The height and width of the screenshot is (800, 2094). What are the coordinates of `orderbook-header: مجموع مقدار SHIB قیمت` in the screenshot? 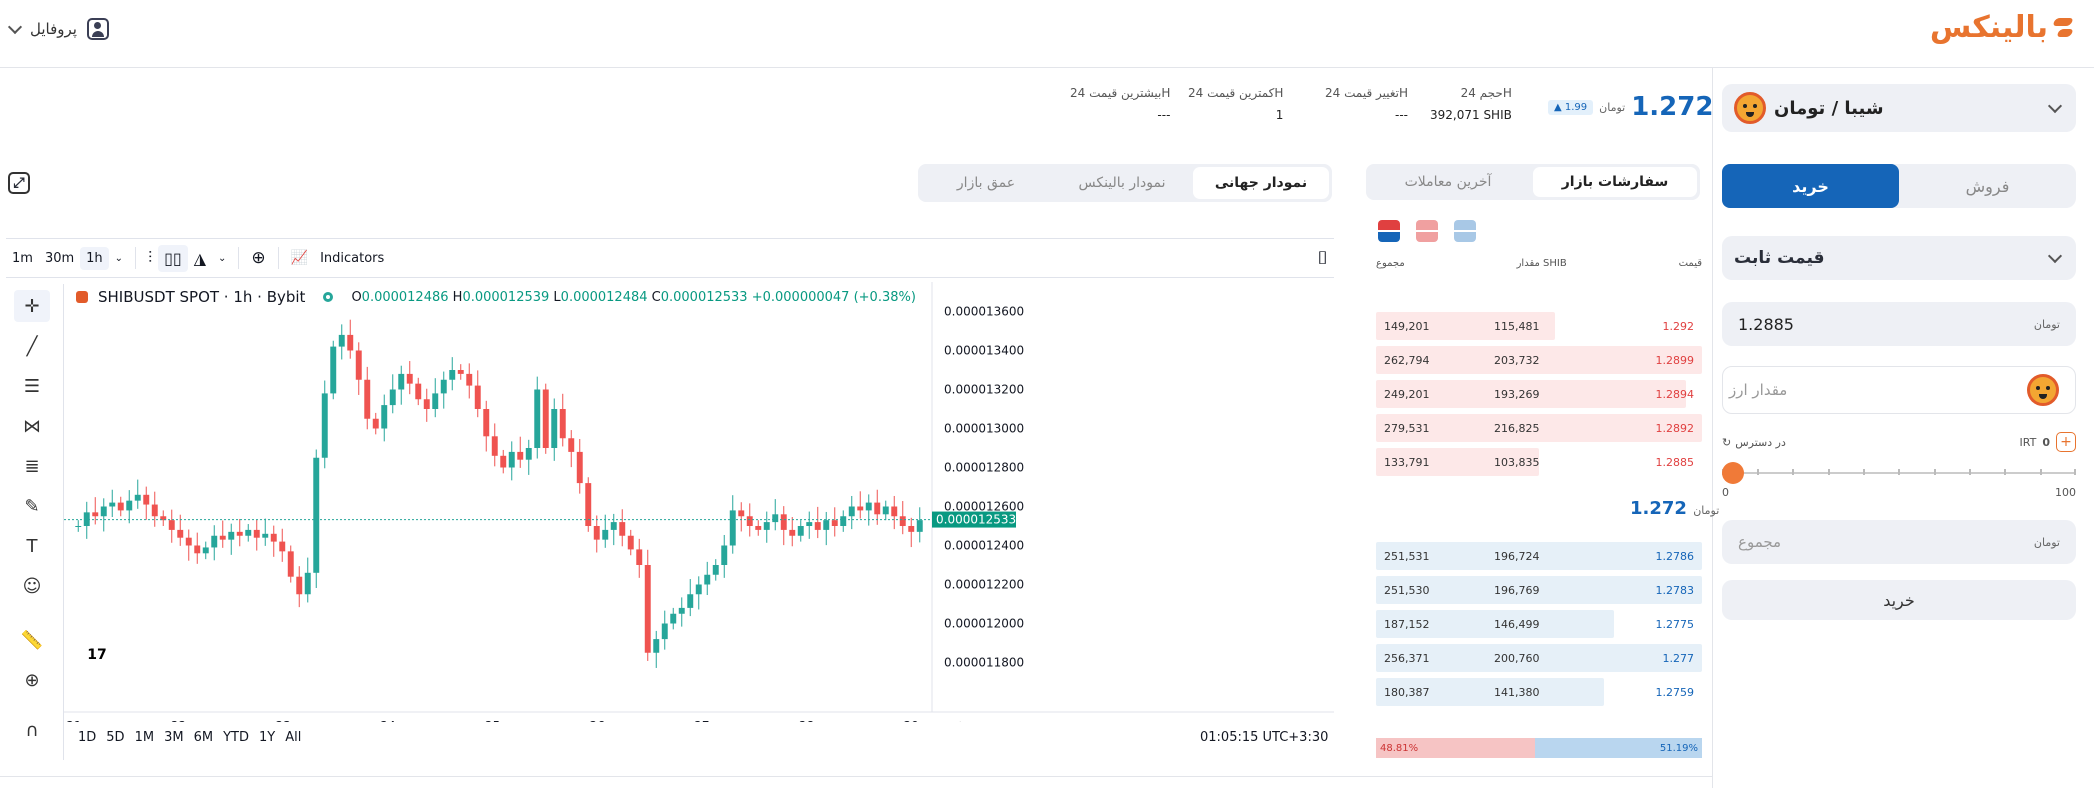 It's located at (1539, 263).